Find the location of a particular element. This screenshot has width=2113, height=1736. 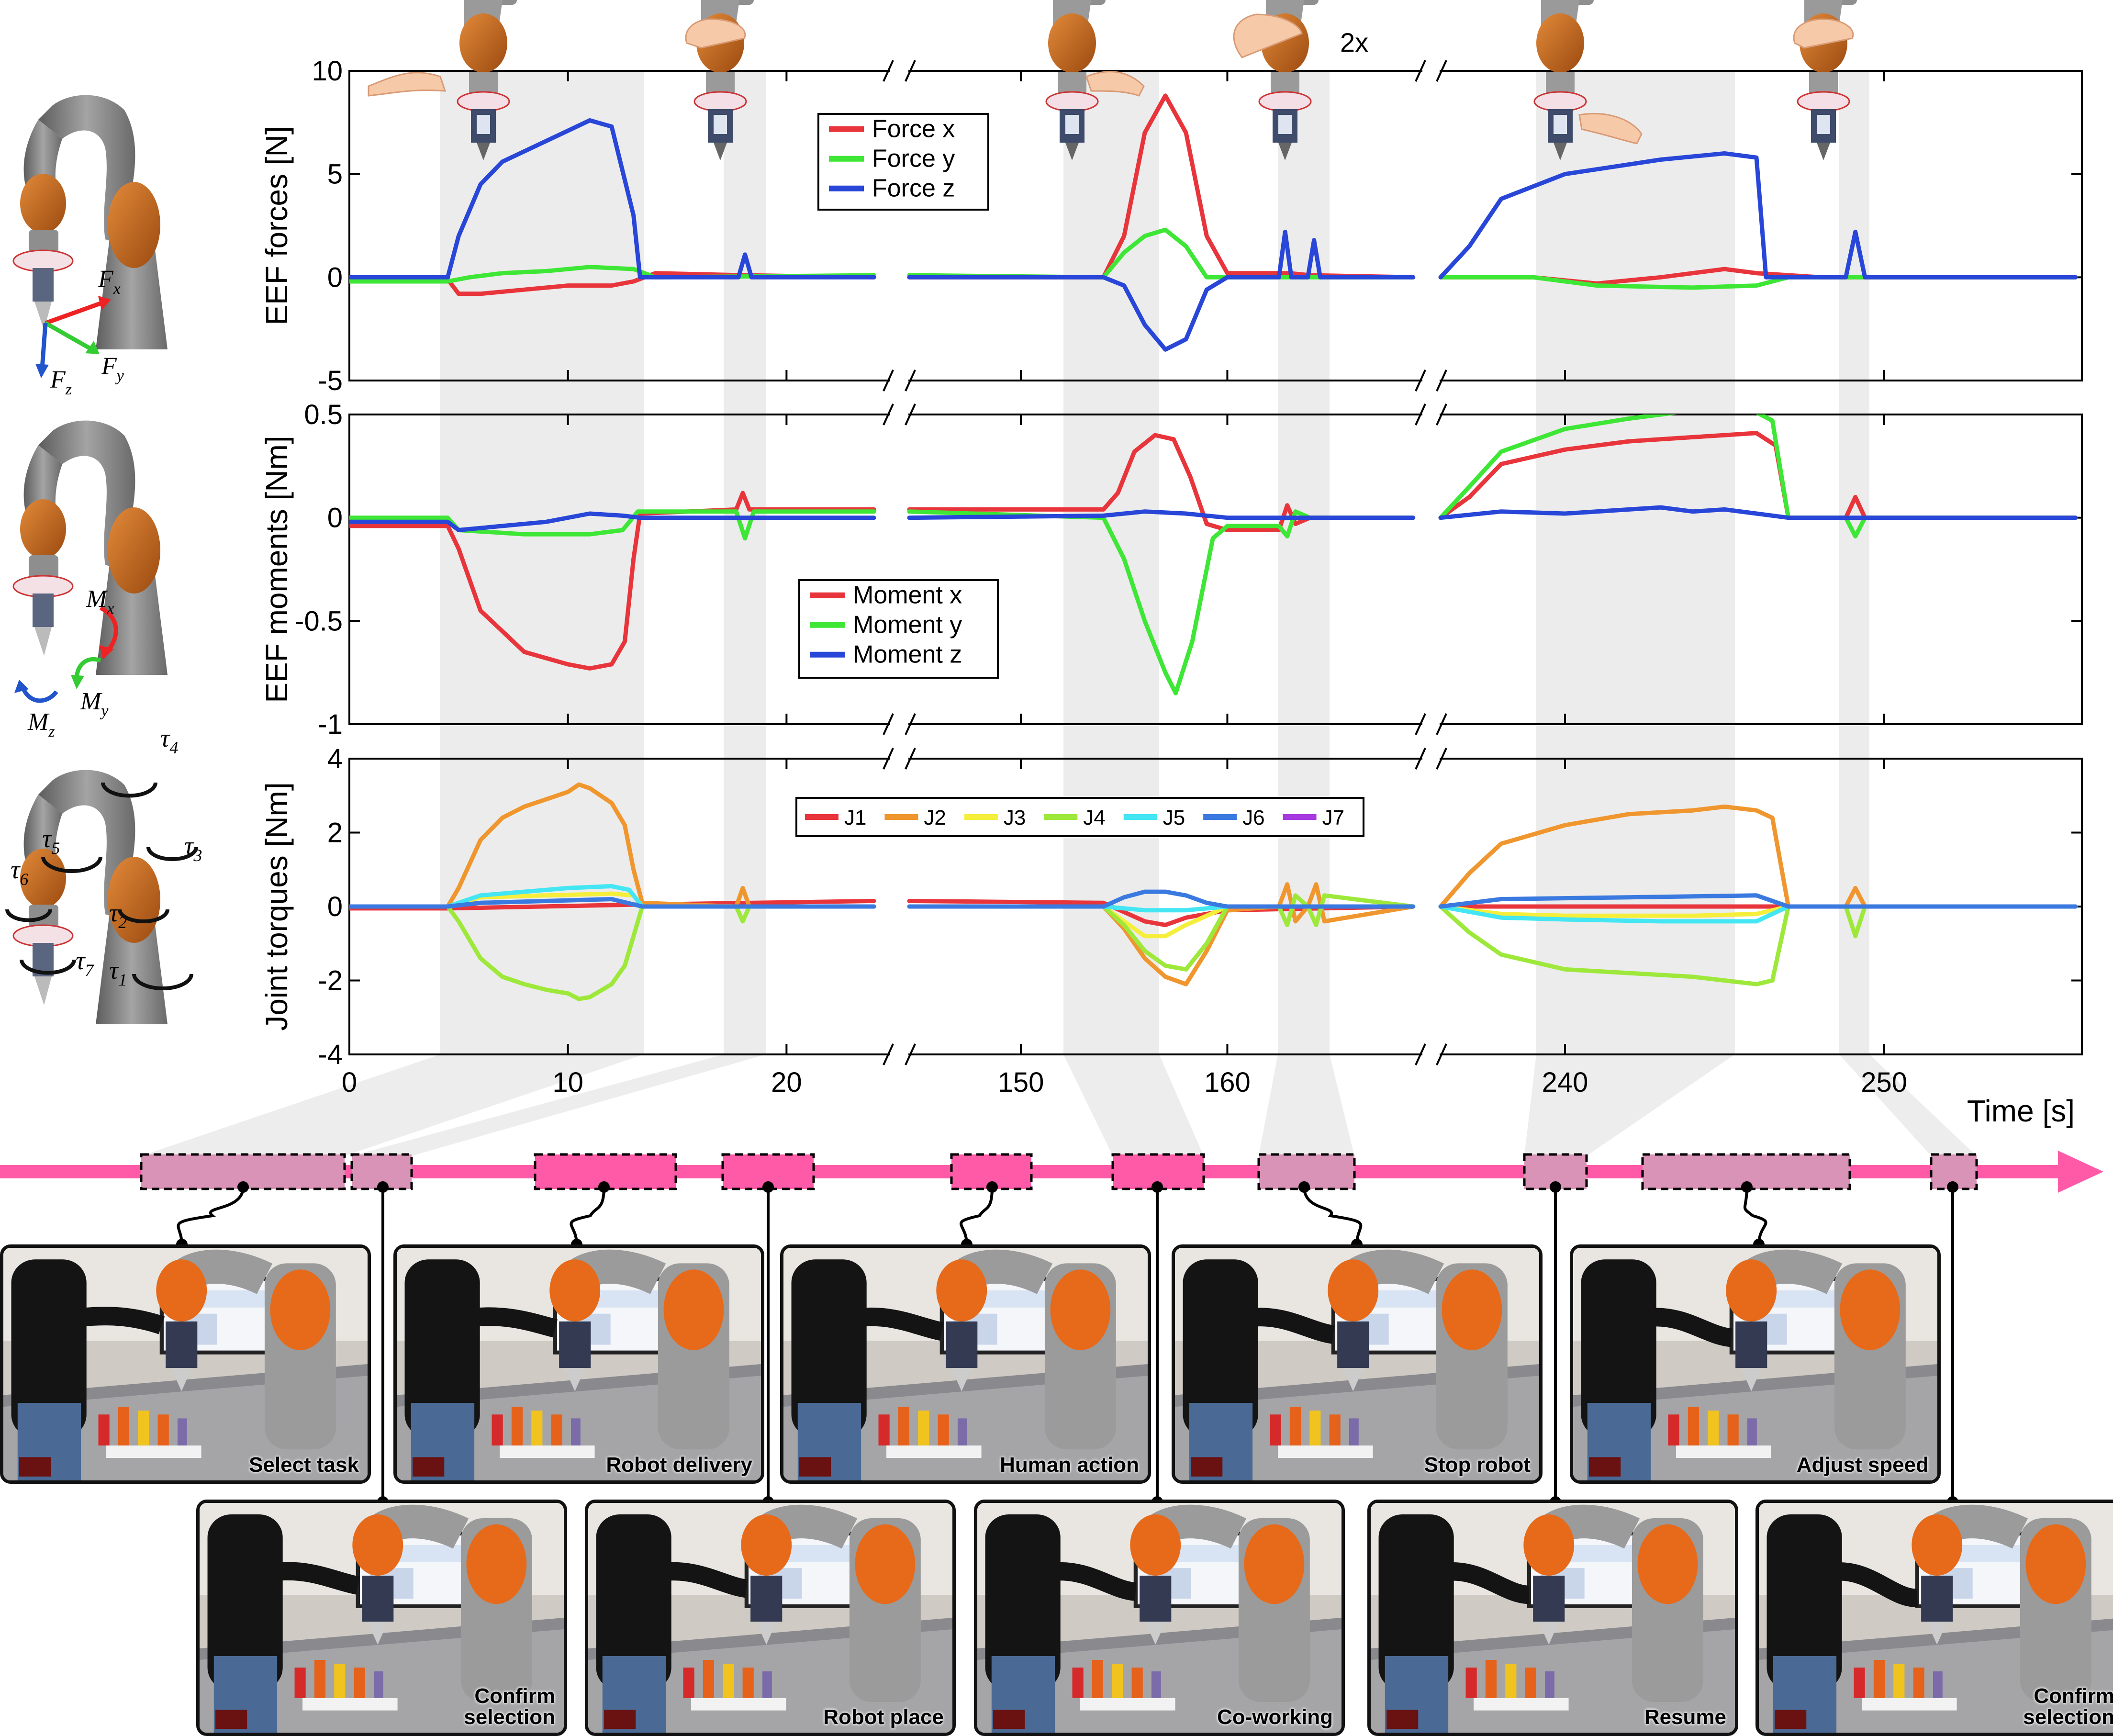

y-axis-label: EEF forces [N] is located at coordinates (276, 226).